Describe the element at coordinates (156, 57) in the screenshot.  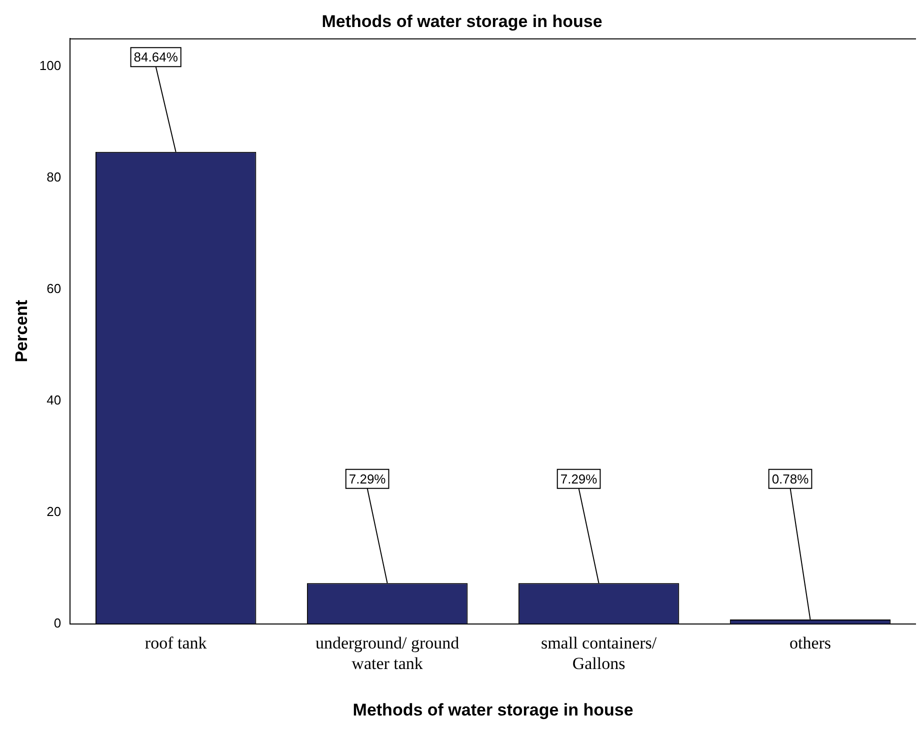
I see `data-label: 84.64%` at that location.